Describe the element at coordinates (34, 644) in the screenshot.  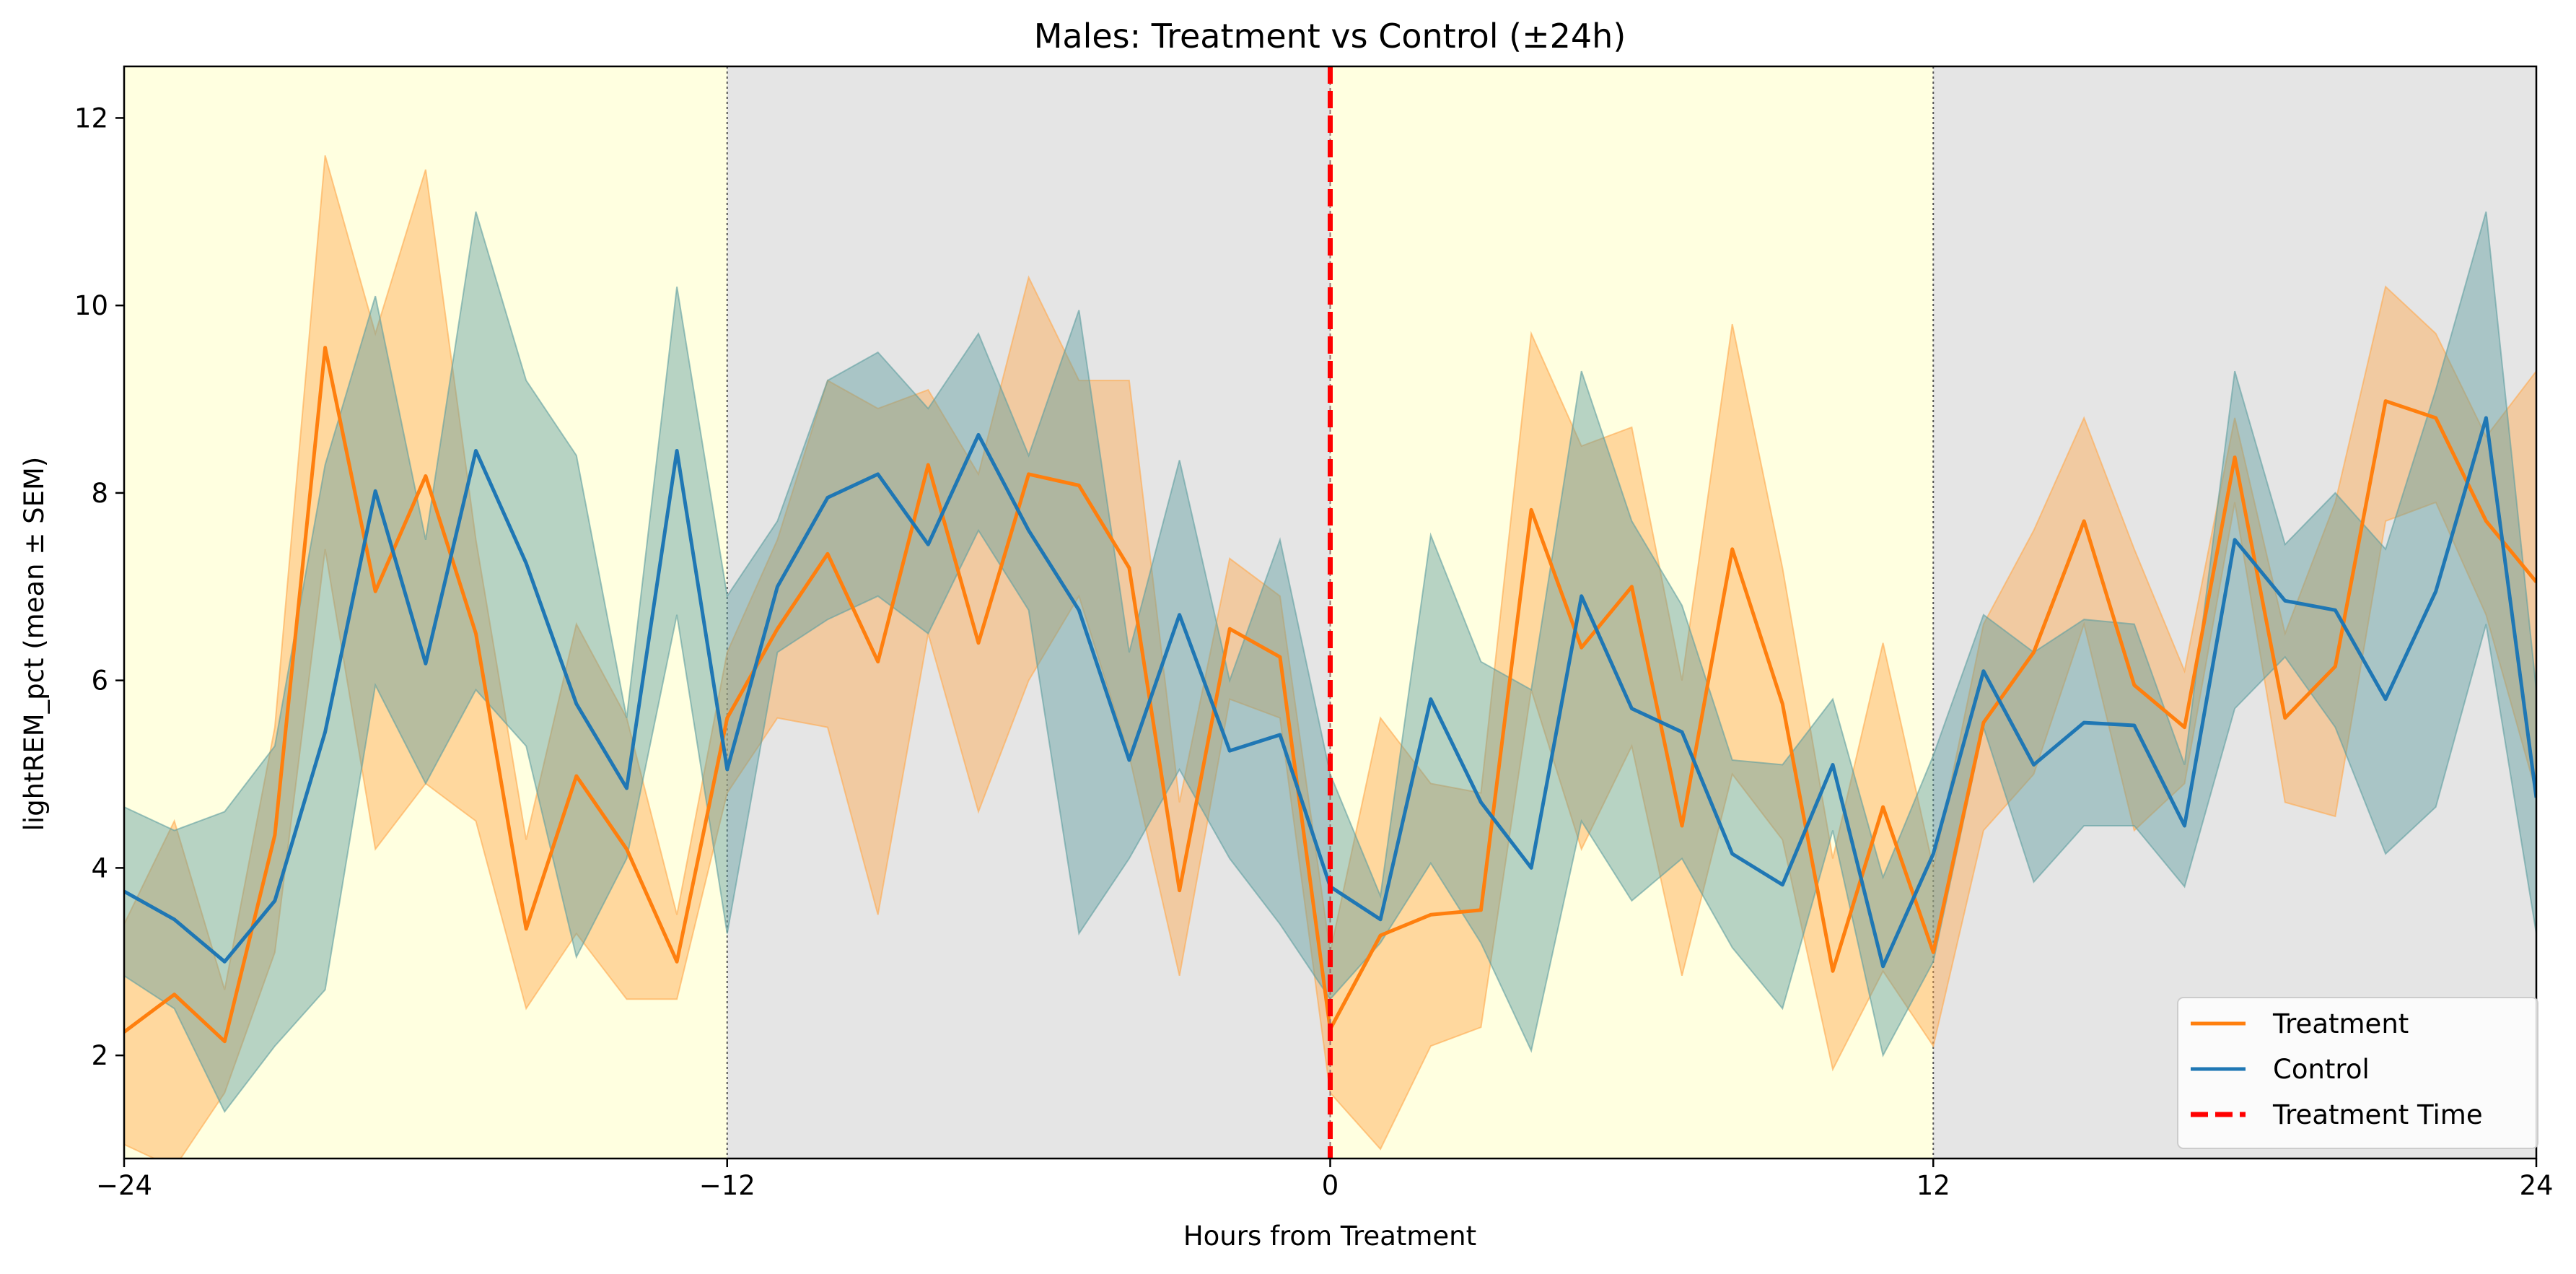
I see `y-axis-label: lightREM_pct (mean ± SEM)` at that location.